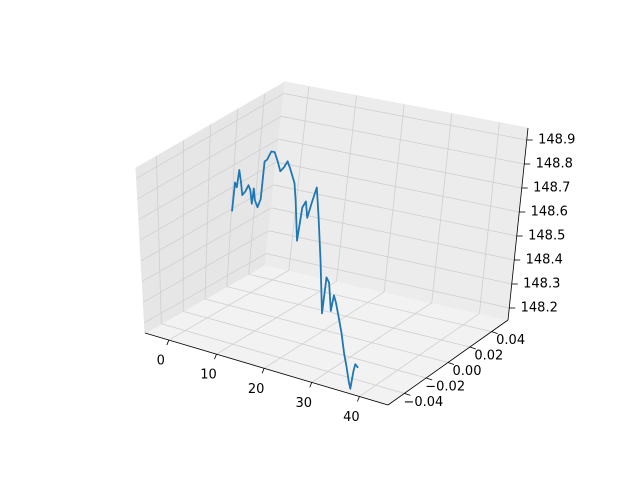 This screenshot has width=640, height=480. Describe the element at coordinates (539, 308) in the screenshot. I see `z-tick-label-0: 148.2` at that location.